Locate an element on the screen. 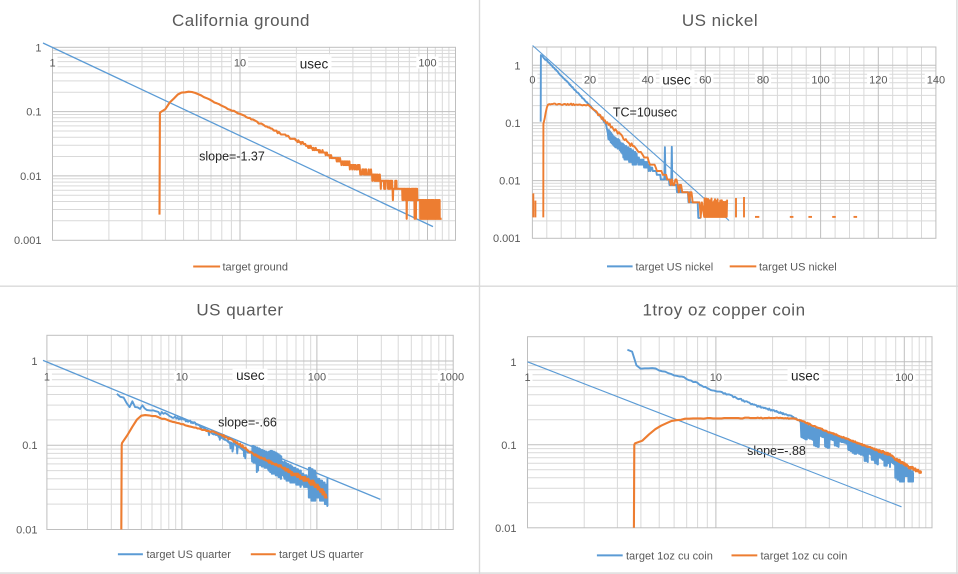  svg-text: California ground is located at coordinates (241, 20).